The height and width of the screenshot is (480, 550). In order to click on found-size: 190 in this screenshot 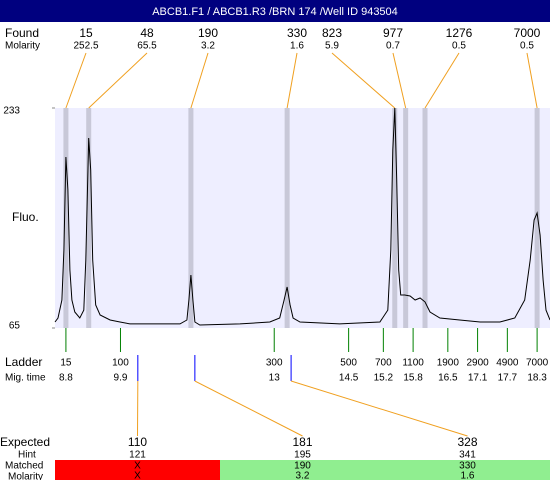, I will do `click(208, 33)`.